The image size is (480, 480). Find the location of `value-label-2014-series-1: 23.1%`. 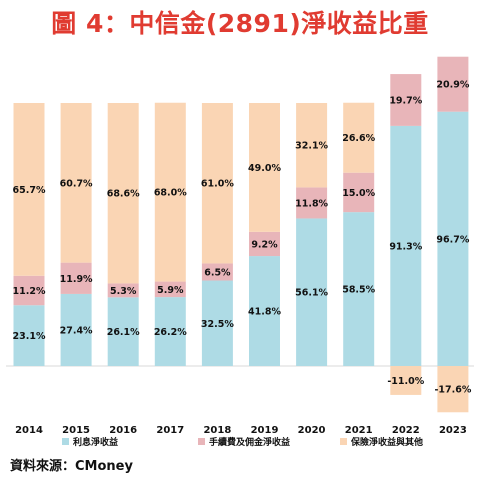

value-label-2014-series-1: 23.1% is located at coordinates (29, 336).